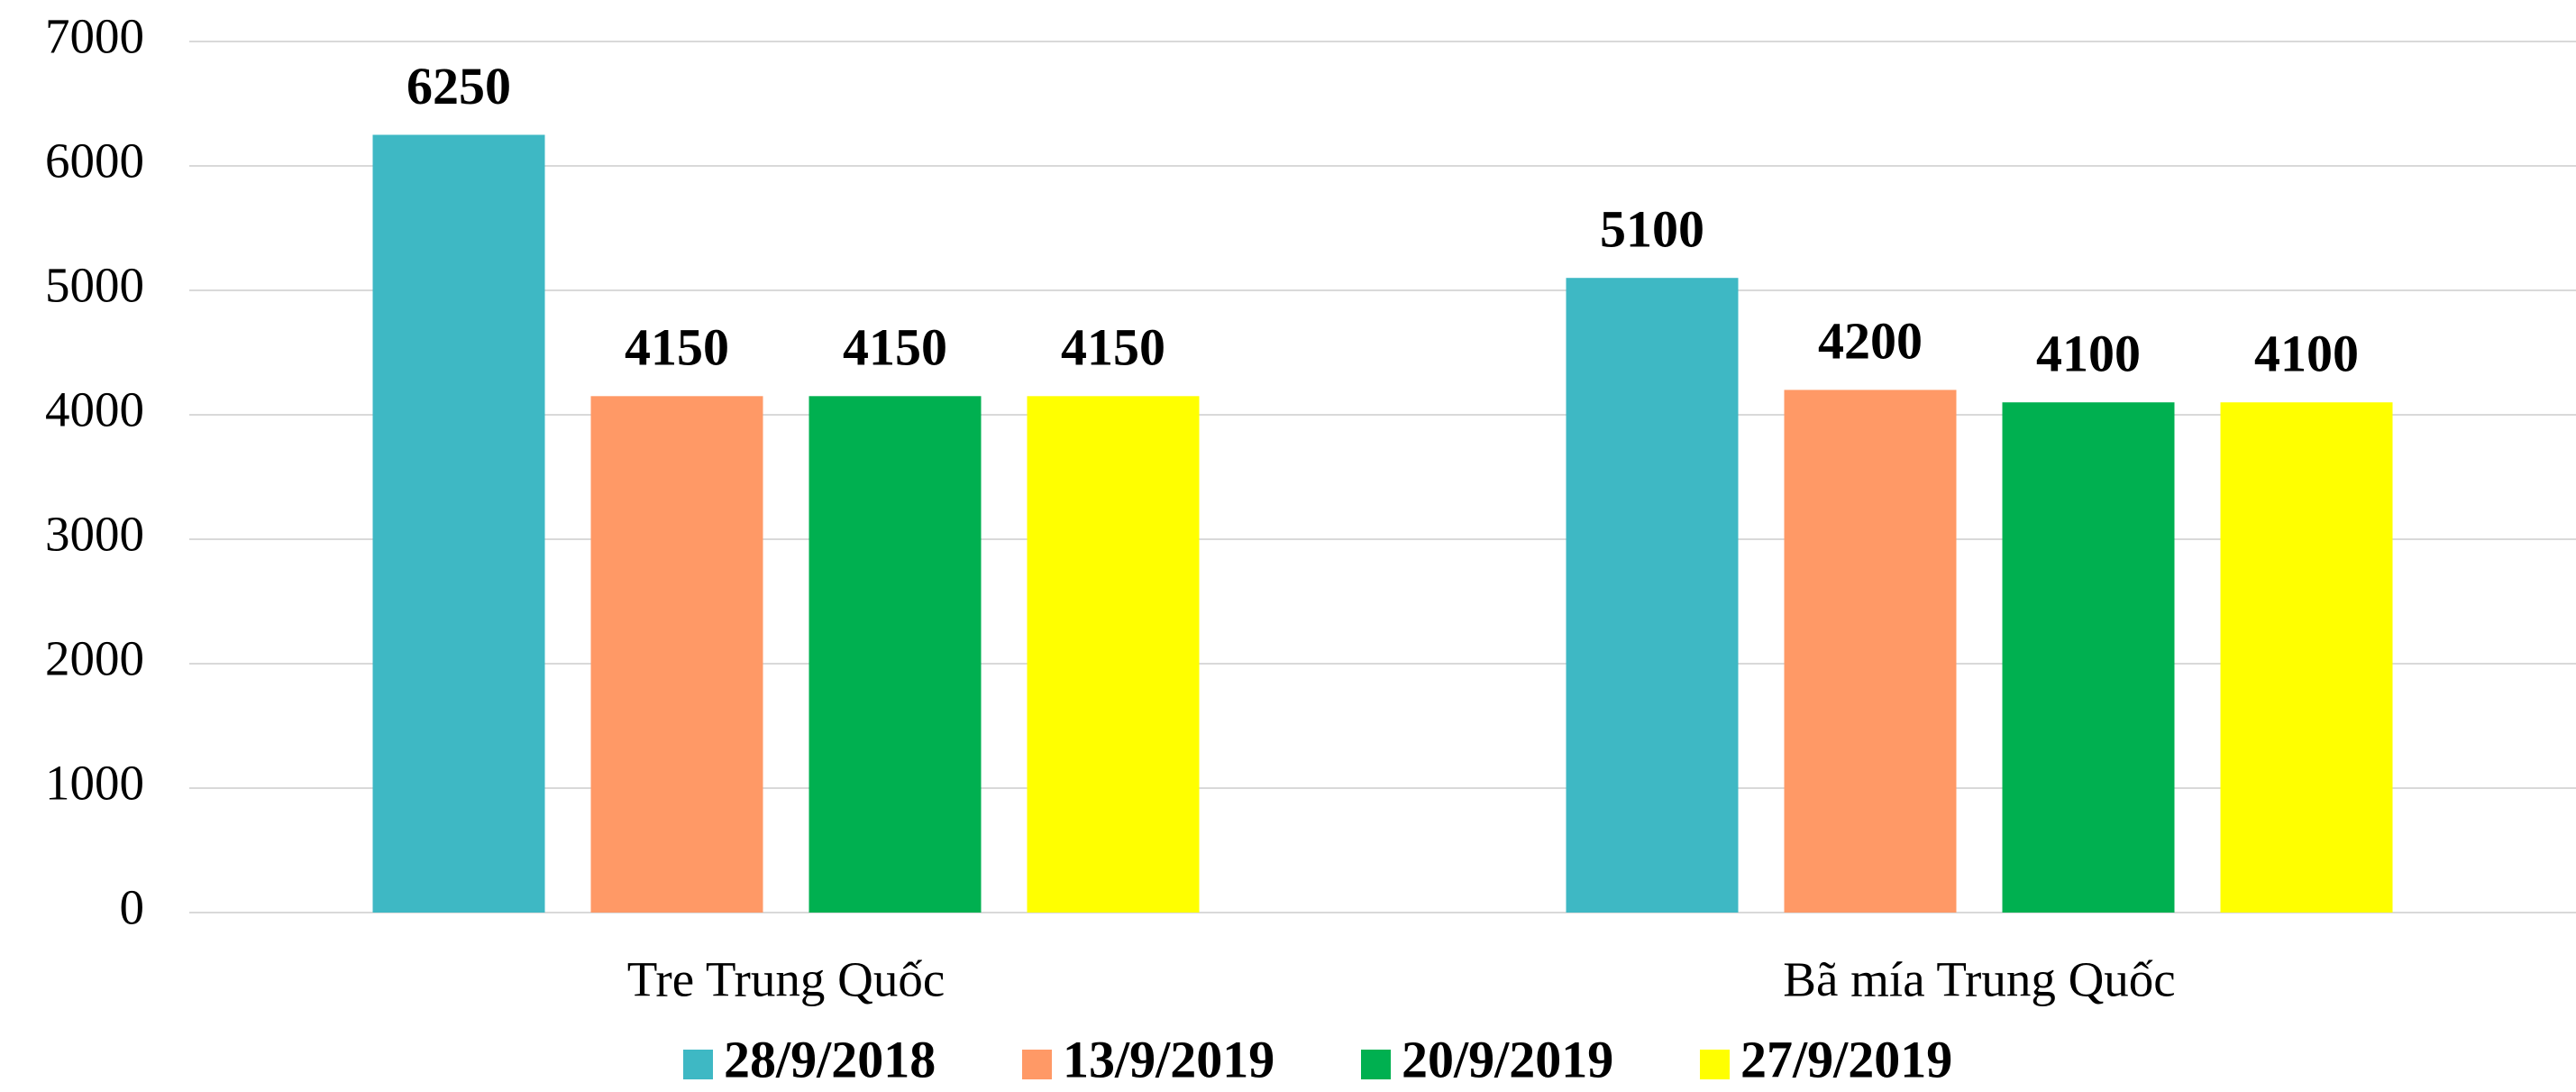  I want to click on data-label: 6250, so click(458, 86).